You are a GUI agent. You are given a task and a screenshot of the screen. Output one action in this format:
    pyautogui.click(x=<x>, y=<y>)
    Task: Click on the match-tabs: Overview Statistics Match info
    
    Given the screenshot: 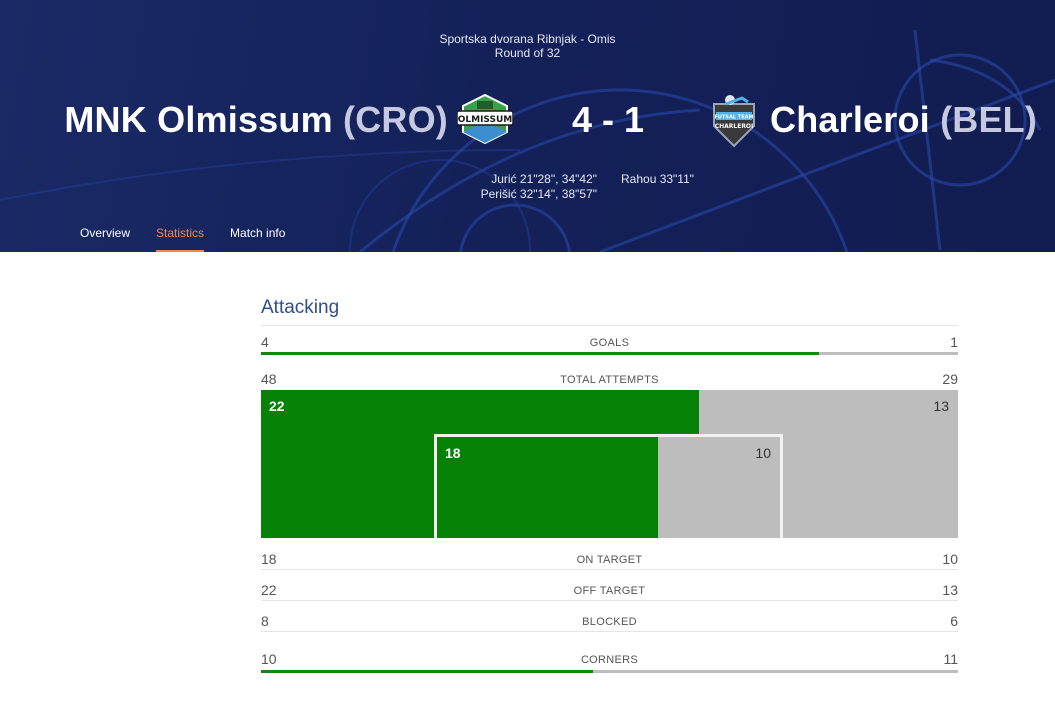 What is the action you would take?
    pyautogui.click(x=195, y=238)
    